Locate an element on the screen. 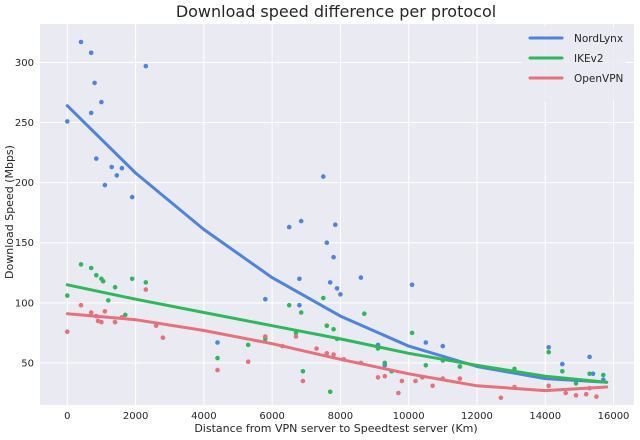  y-tick-label: 100 is located at coordinates (24, 303).